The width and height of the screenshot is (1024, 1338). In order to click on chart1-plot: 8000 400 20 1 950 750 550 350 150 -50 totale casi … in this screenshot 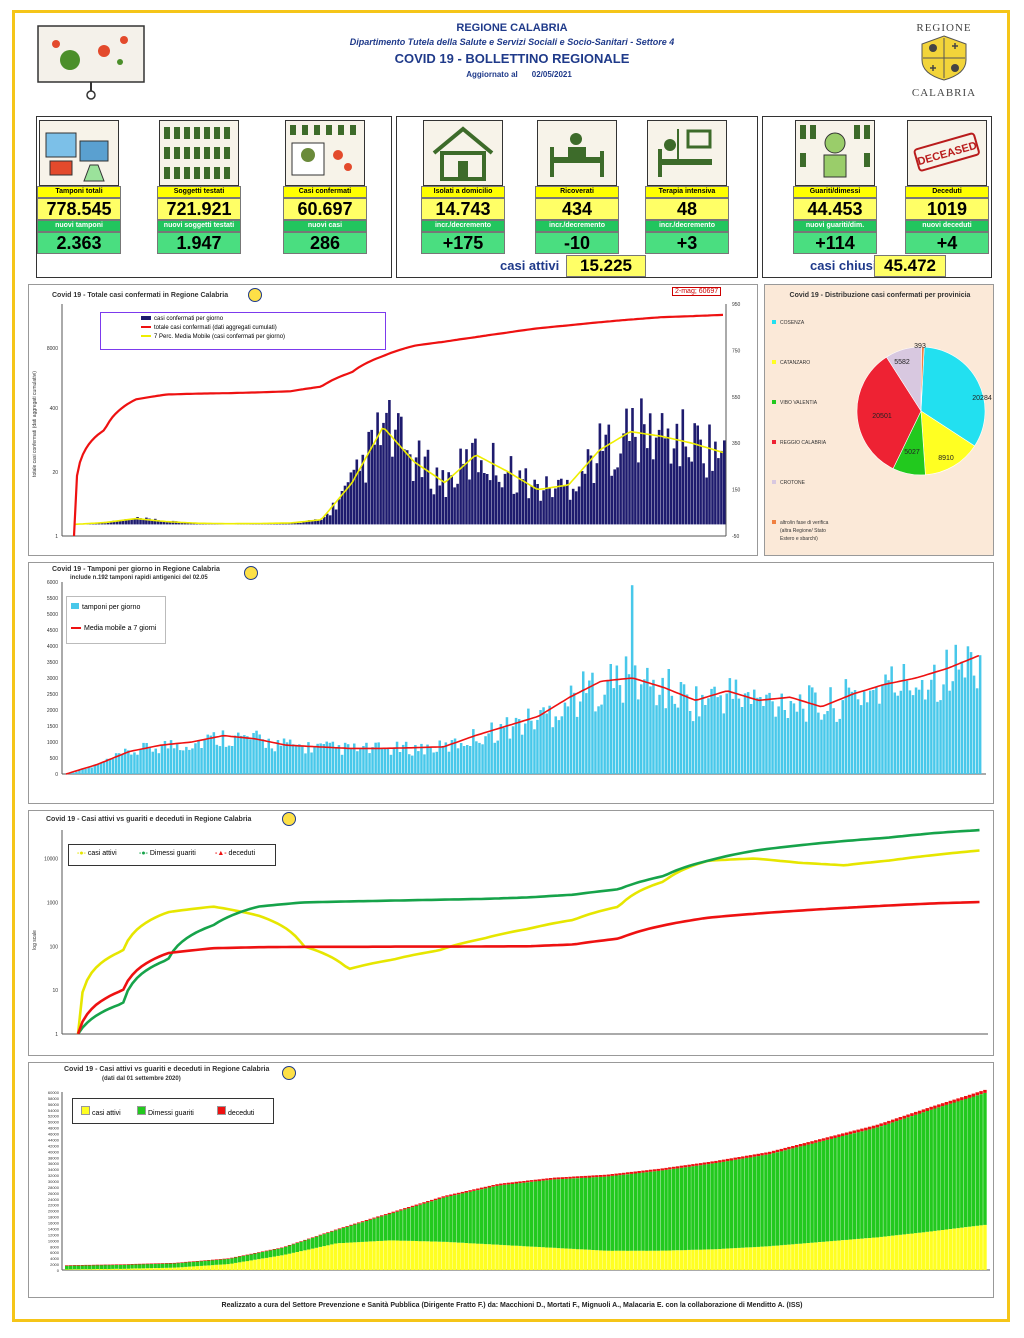, I will do `click(386, 421)`.